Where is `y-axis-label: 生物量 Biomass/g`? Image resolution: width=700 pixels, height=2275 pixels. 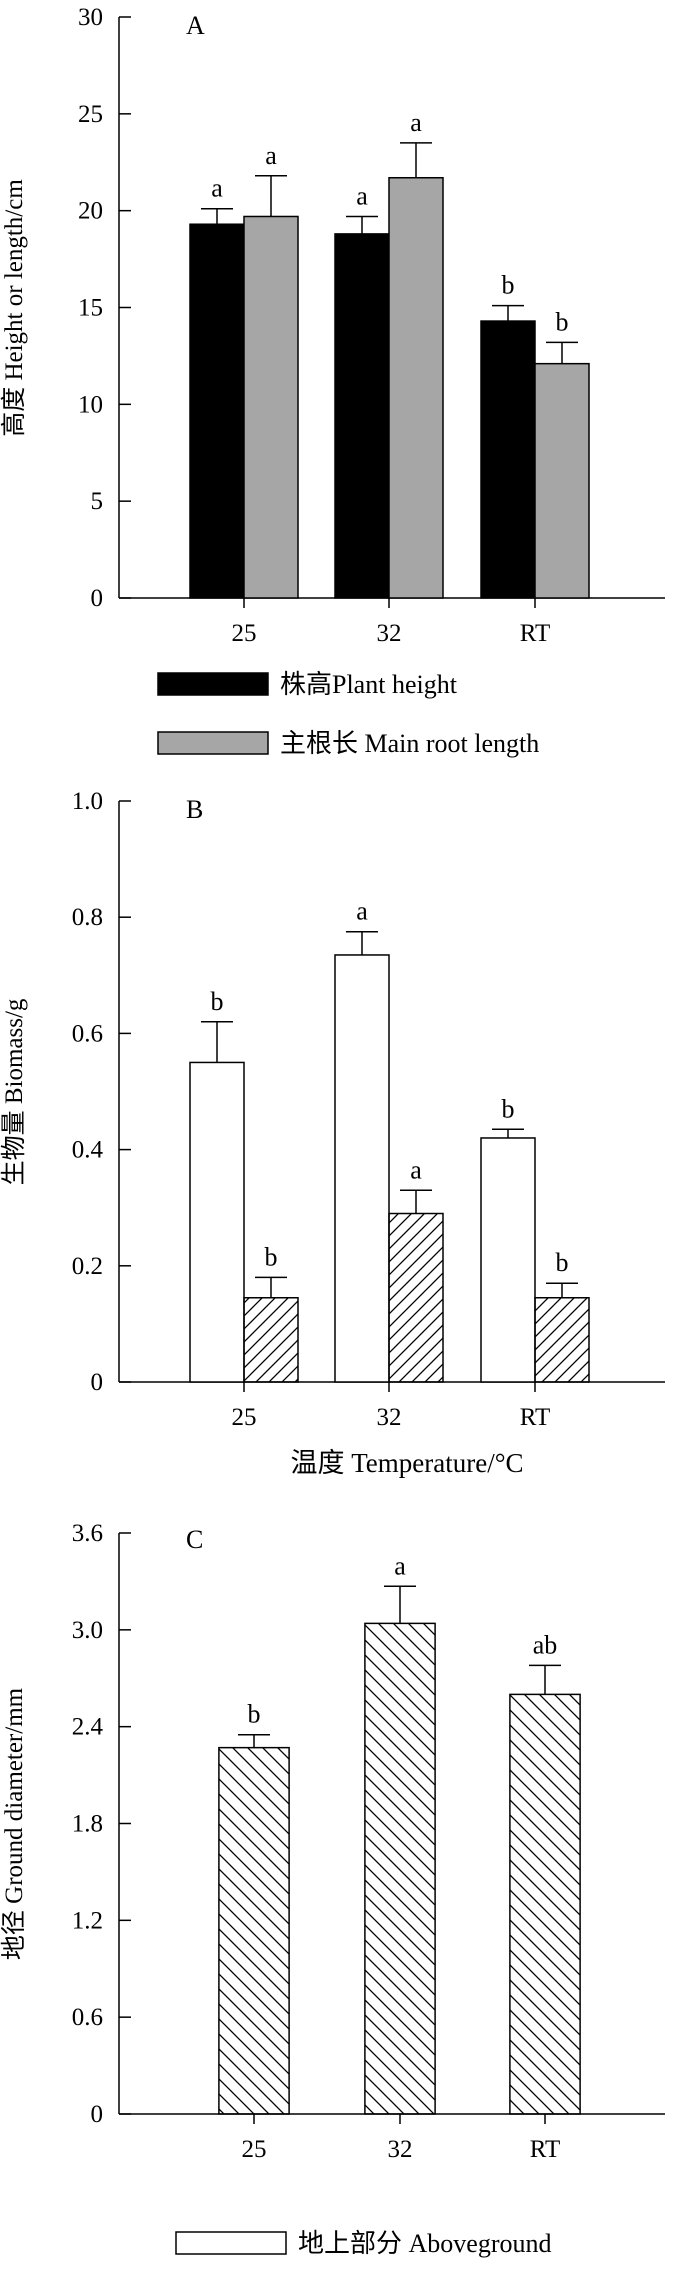 y-axis-label: 生物量 Biomass/g is located at coordinates (14, 1091).